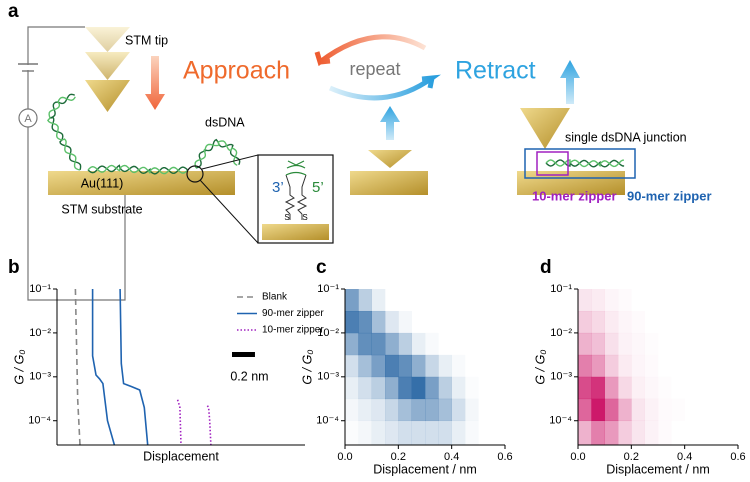 This screenshot has width=750, height=482. I want to click on y-tick-label: 10⁻², so click(40, 333).